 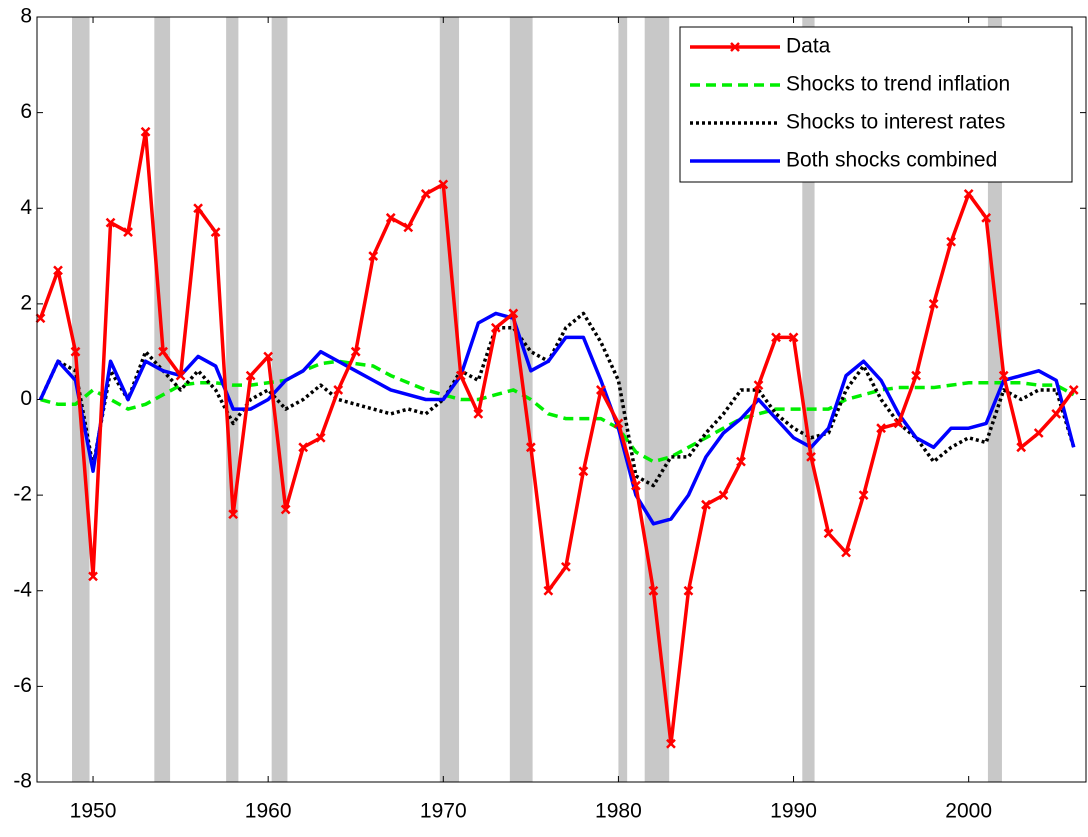 What do you see at coordinates (26, 207) in the screenshot?
I see `y-tick-label: 4` at bounding box center [26, 207].